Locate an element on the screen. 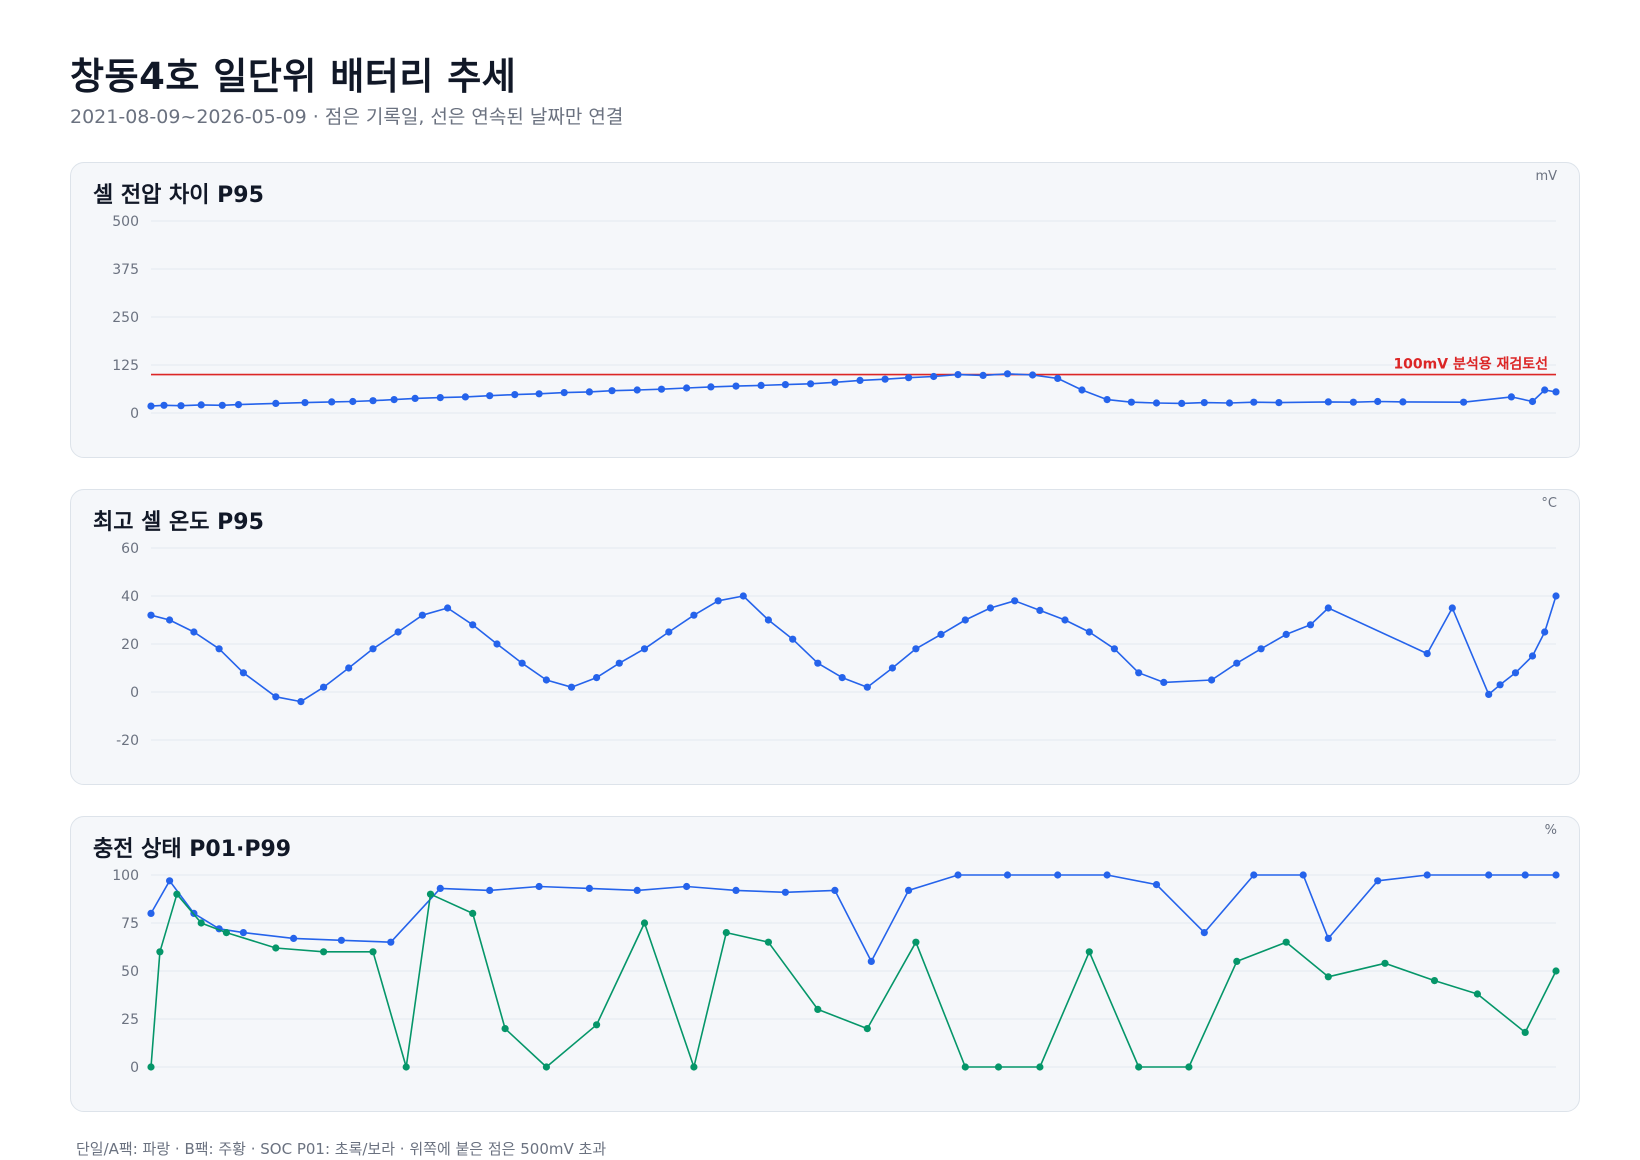 Image resolution: width=1640 pixels, height=1160 pixels. chart-unit: mV is located at coordinates (1546, 176).